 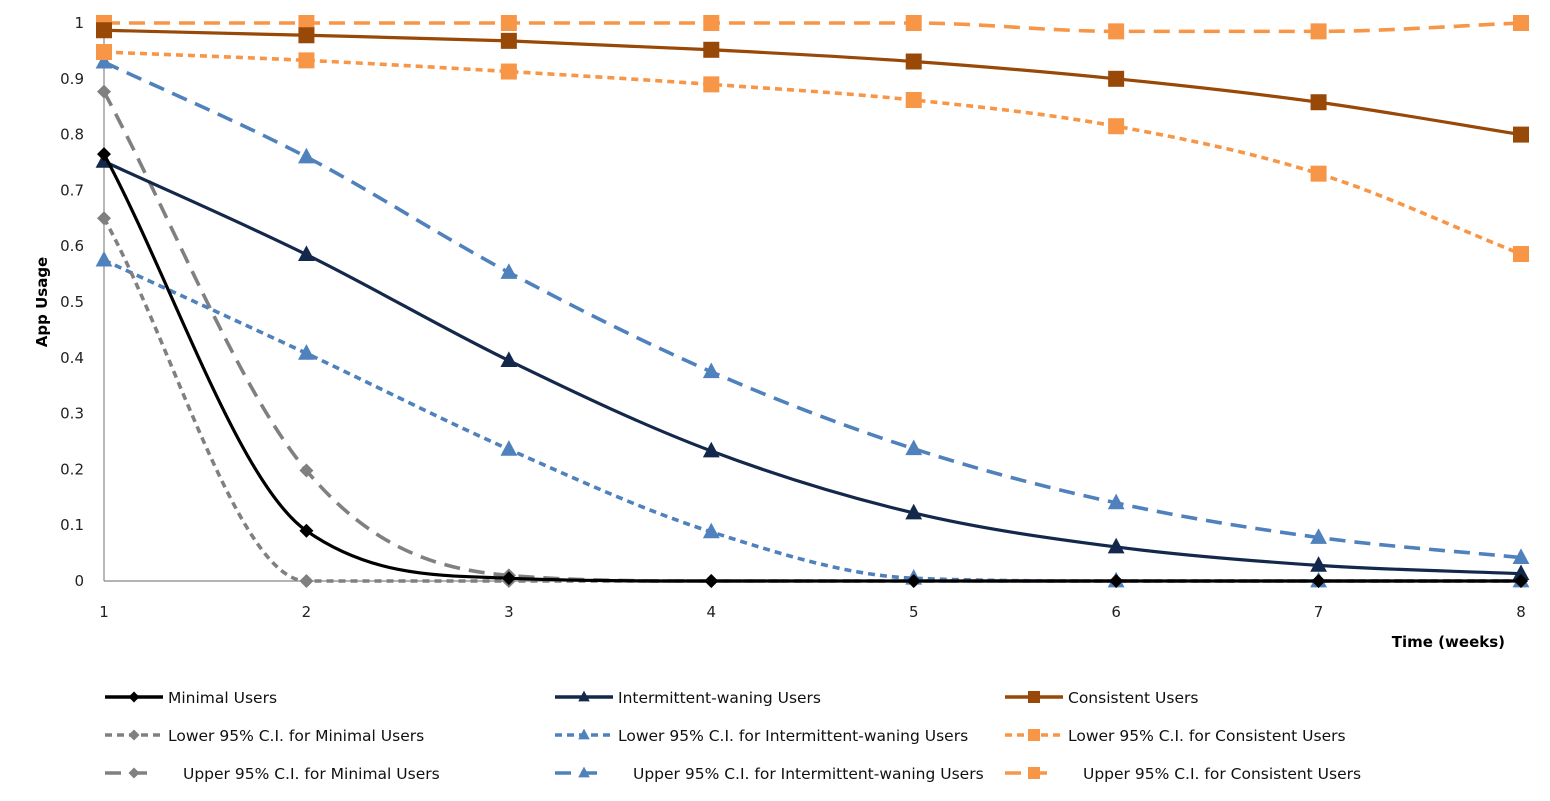 I want to click on x-axis-title: Time (weeks), so click(x=1448, y=642).